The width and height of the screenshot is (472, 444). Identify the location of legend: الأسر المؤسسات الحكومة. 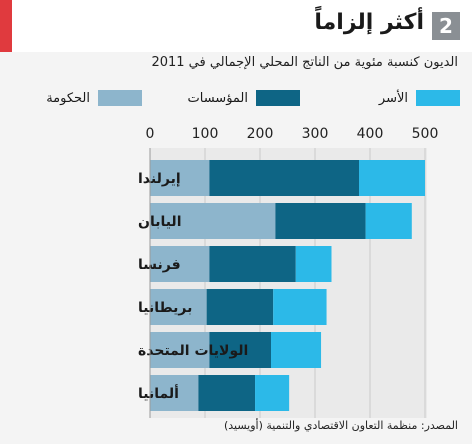
(236, 103).